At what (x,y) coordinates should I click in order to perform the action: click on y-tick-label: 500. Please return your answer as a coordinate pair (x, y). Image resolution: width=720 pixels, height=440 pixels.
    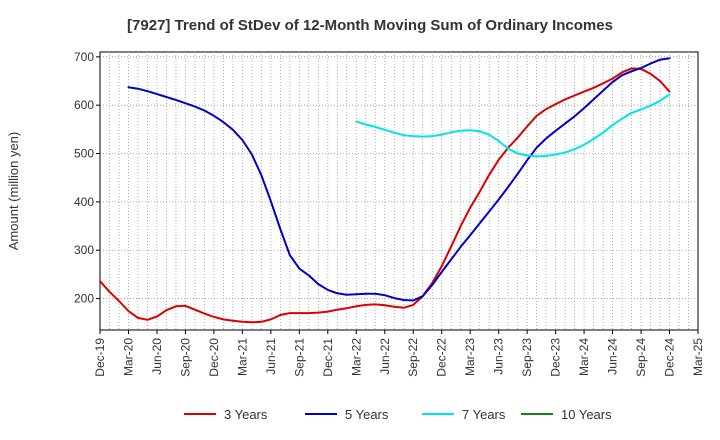
    Looking at the image, I should click on (84, 154).